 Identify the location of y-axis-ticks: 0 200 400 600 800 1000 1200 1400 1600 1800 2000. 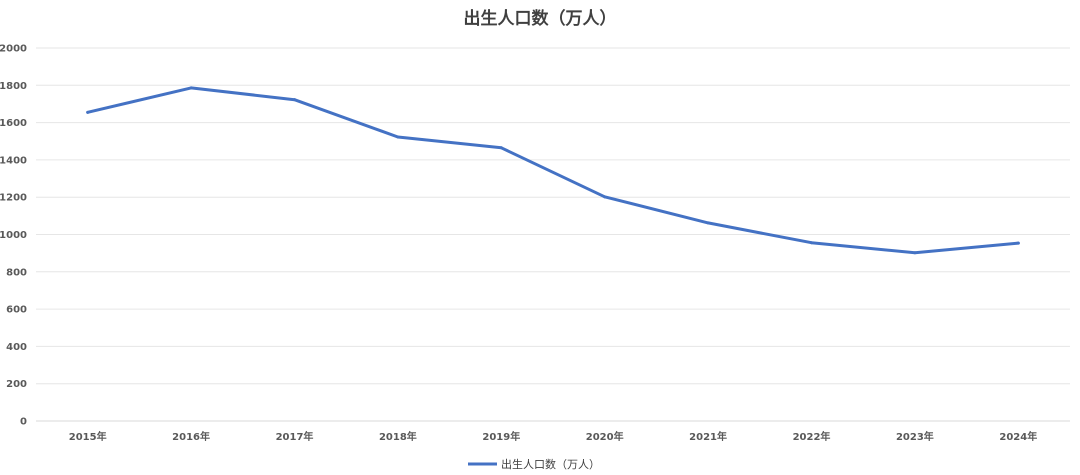
(13, 236).